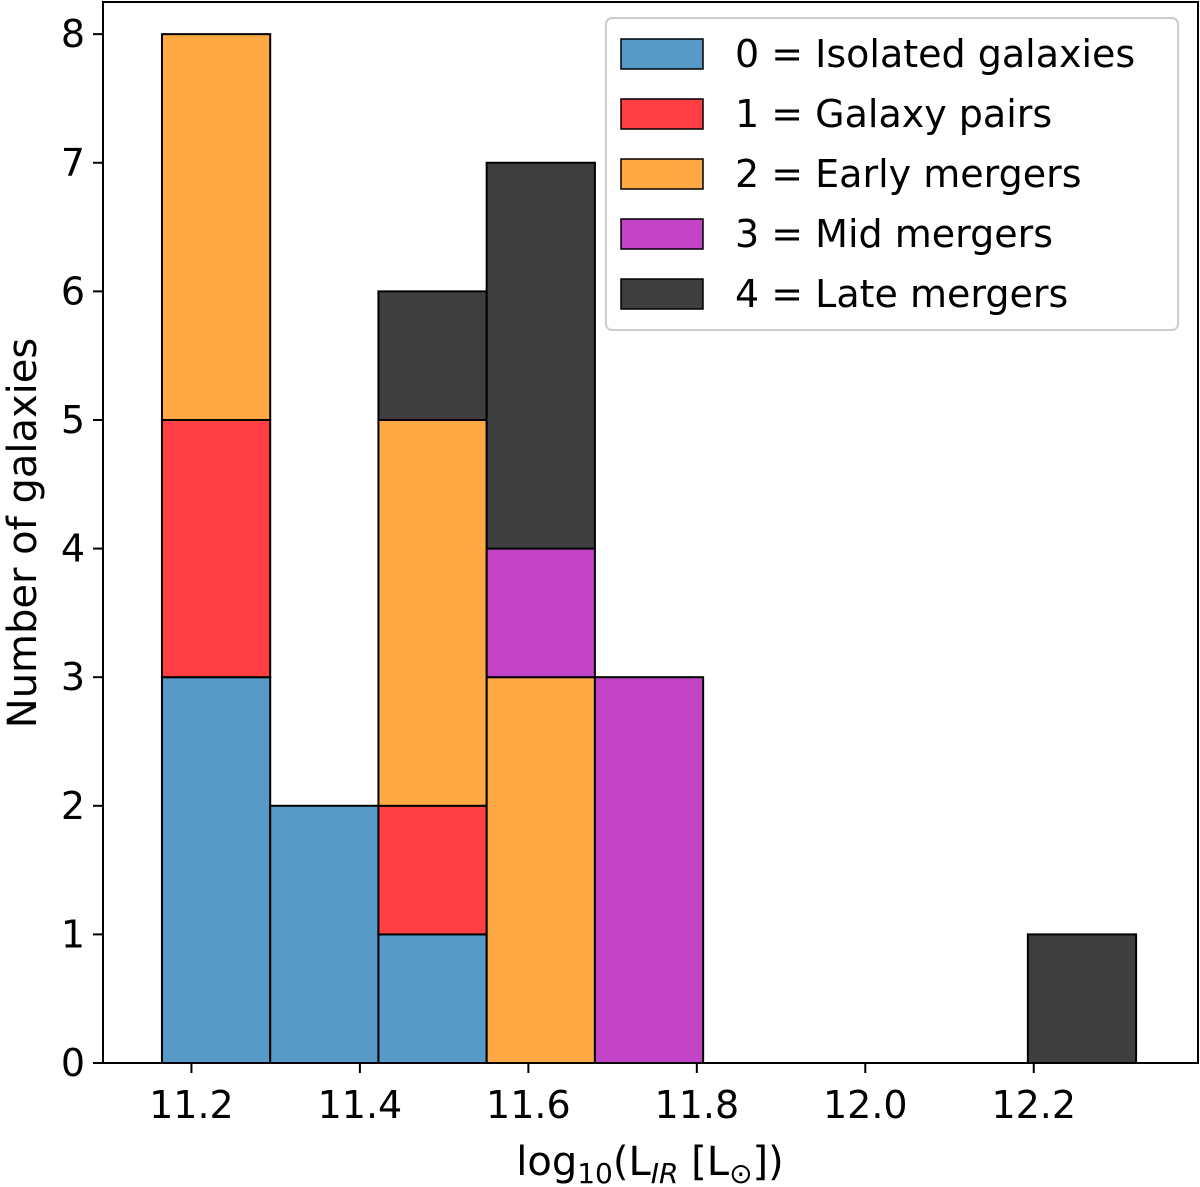 This screenshot has height=1187, width=1200. What do you see at coordinates (73, 1063) in the screenshot?
I see `y-tick-label: 0` at bounding box center [73, 1063].